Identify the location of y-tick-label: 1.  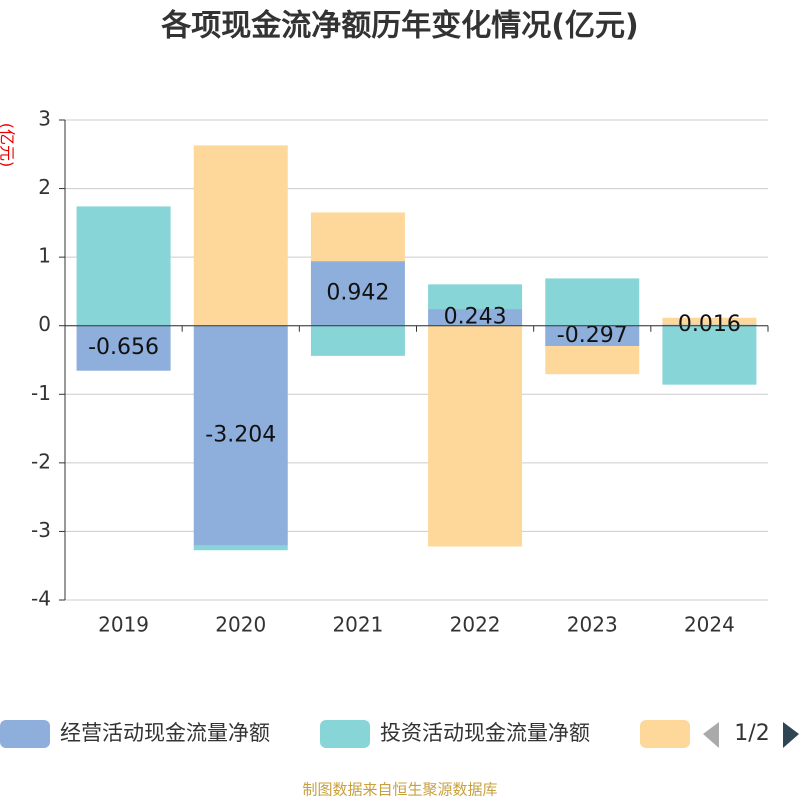
(44, 256).